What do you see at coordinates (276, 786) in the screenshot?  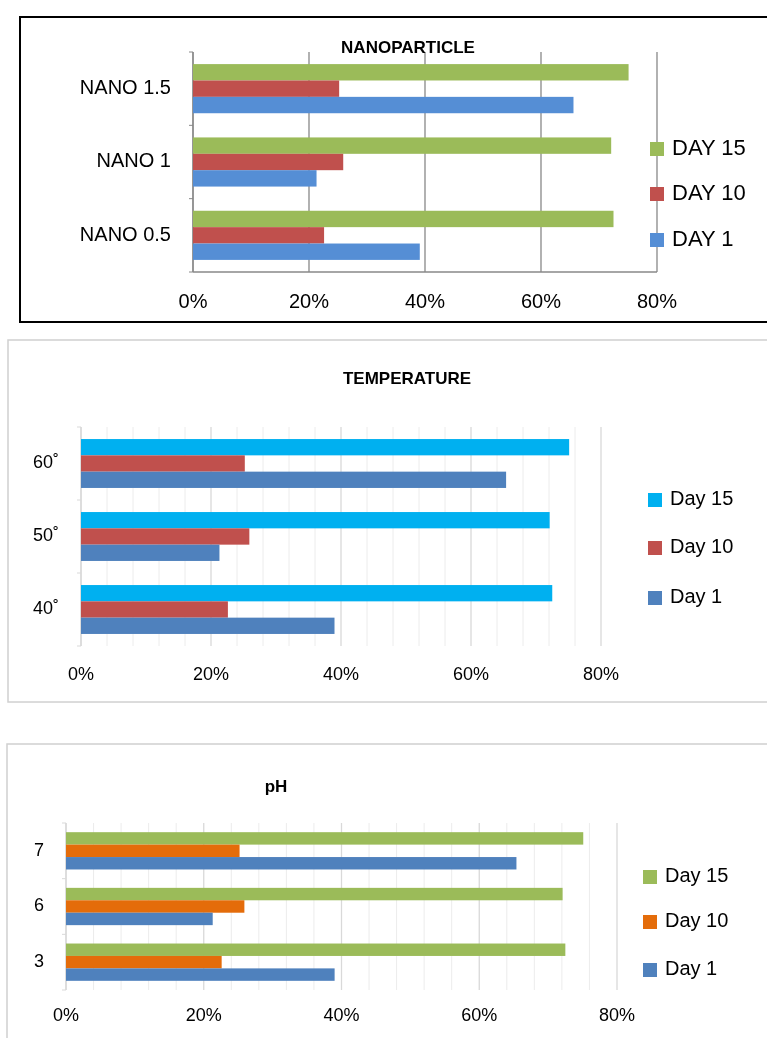 I see `chart-title: pH` at bounding box center [276, 786].